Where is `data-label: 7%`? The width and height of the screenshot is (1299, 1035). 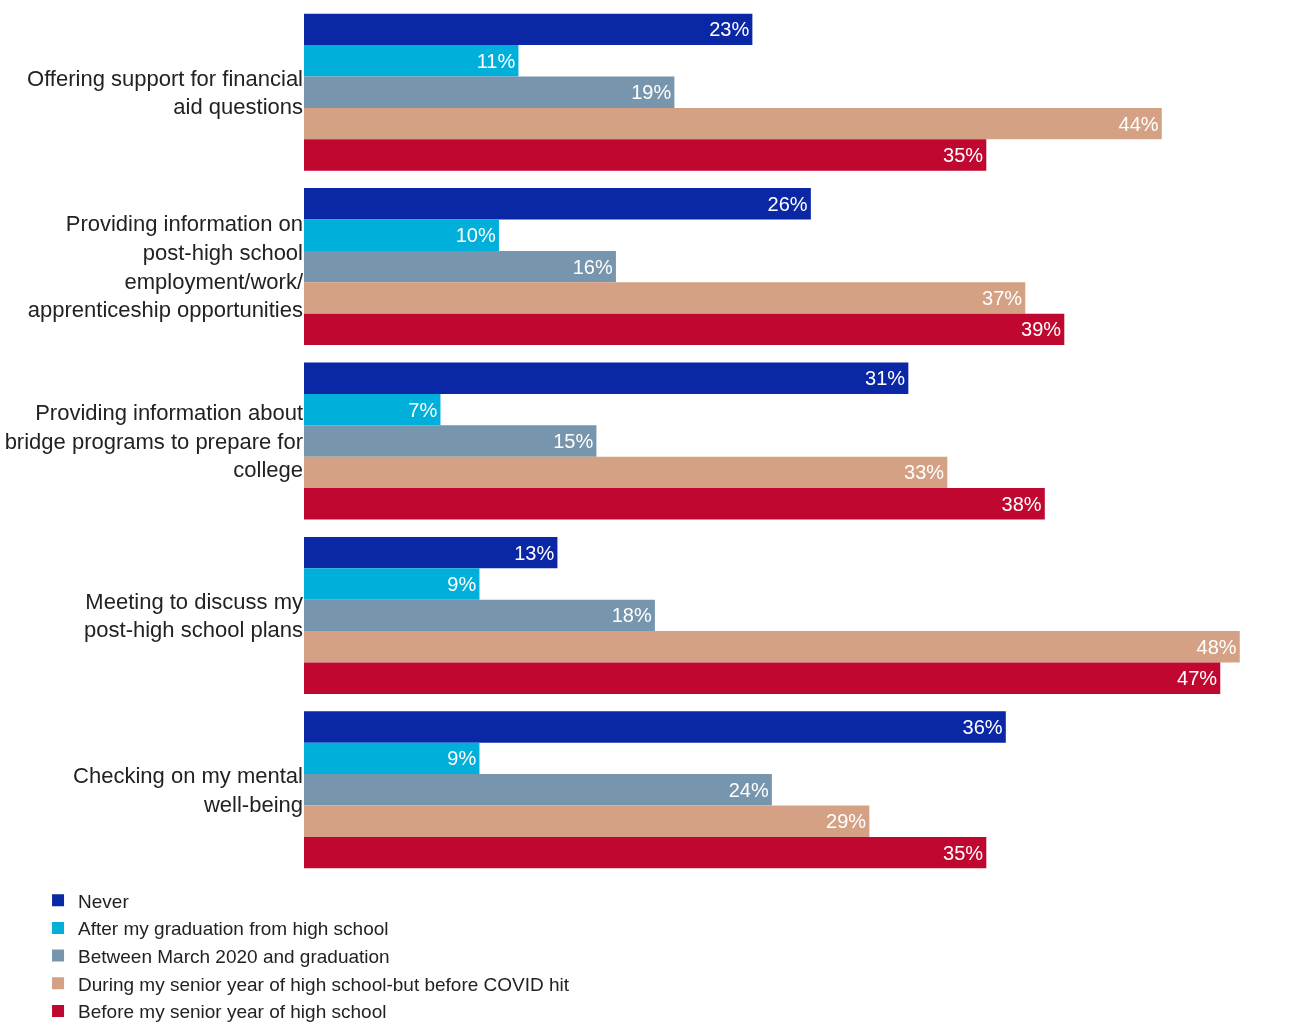 data-label: 7% is located at coordinates (423, 409).